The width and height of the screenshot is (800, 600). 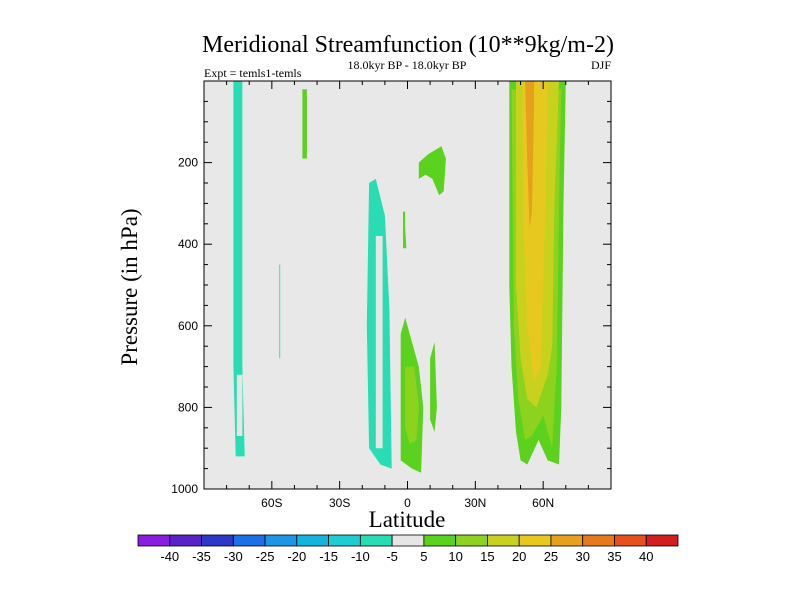 I want to click on colorbar-label: 40, so click(x=646, y=556).